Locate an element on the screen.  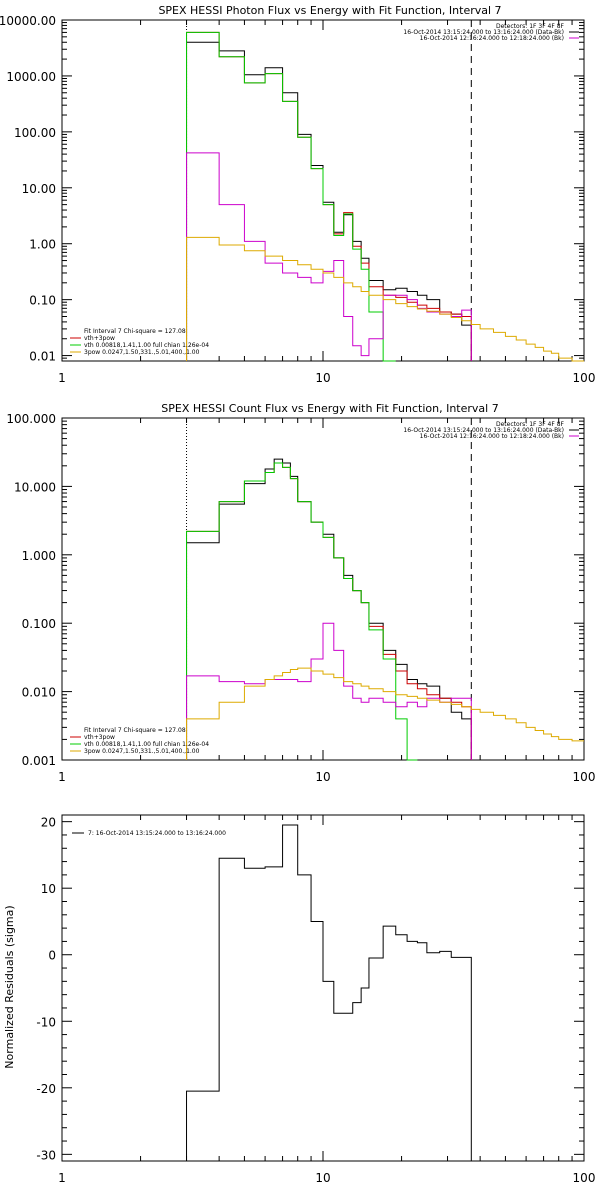
y-tick-label: 100.000 is located at coordinates (31, 419).